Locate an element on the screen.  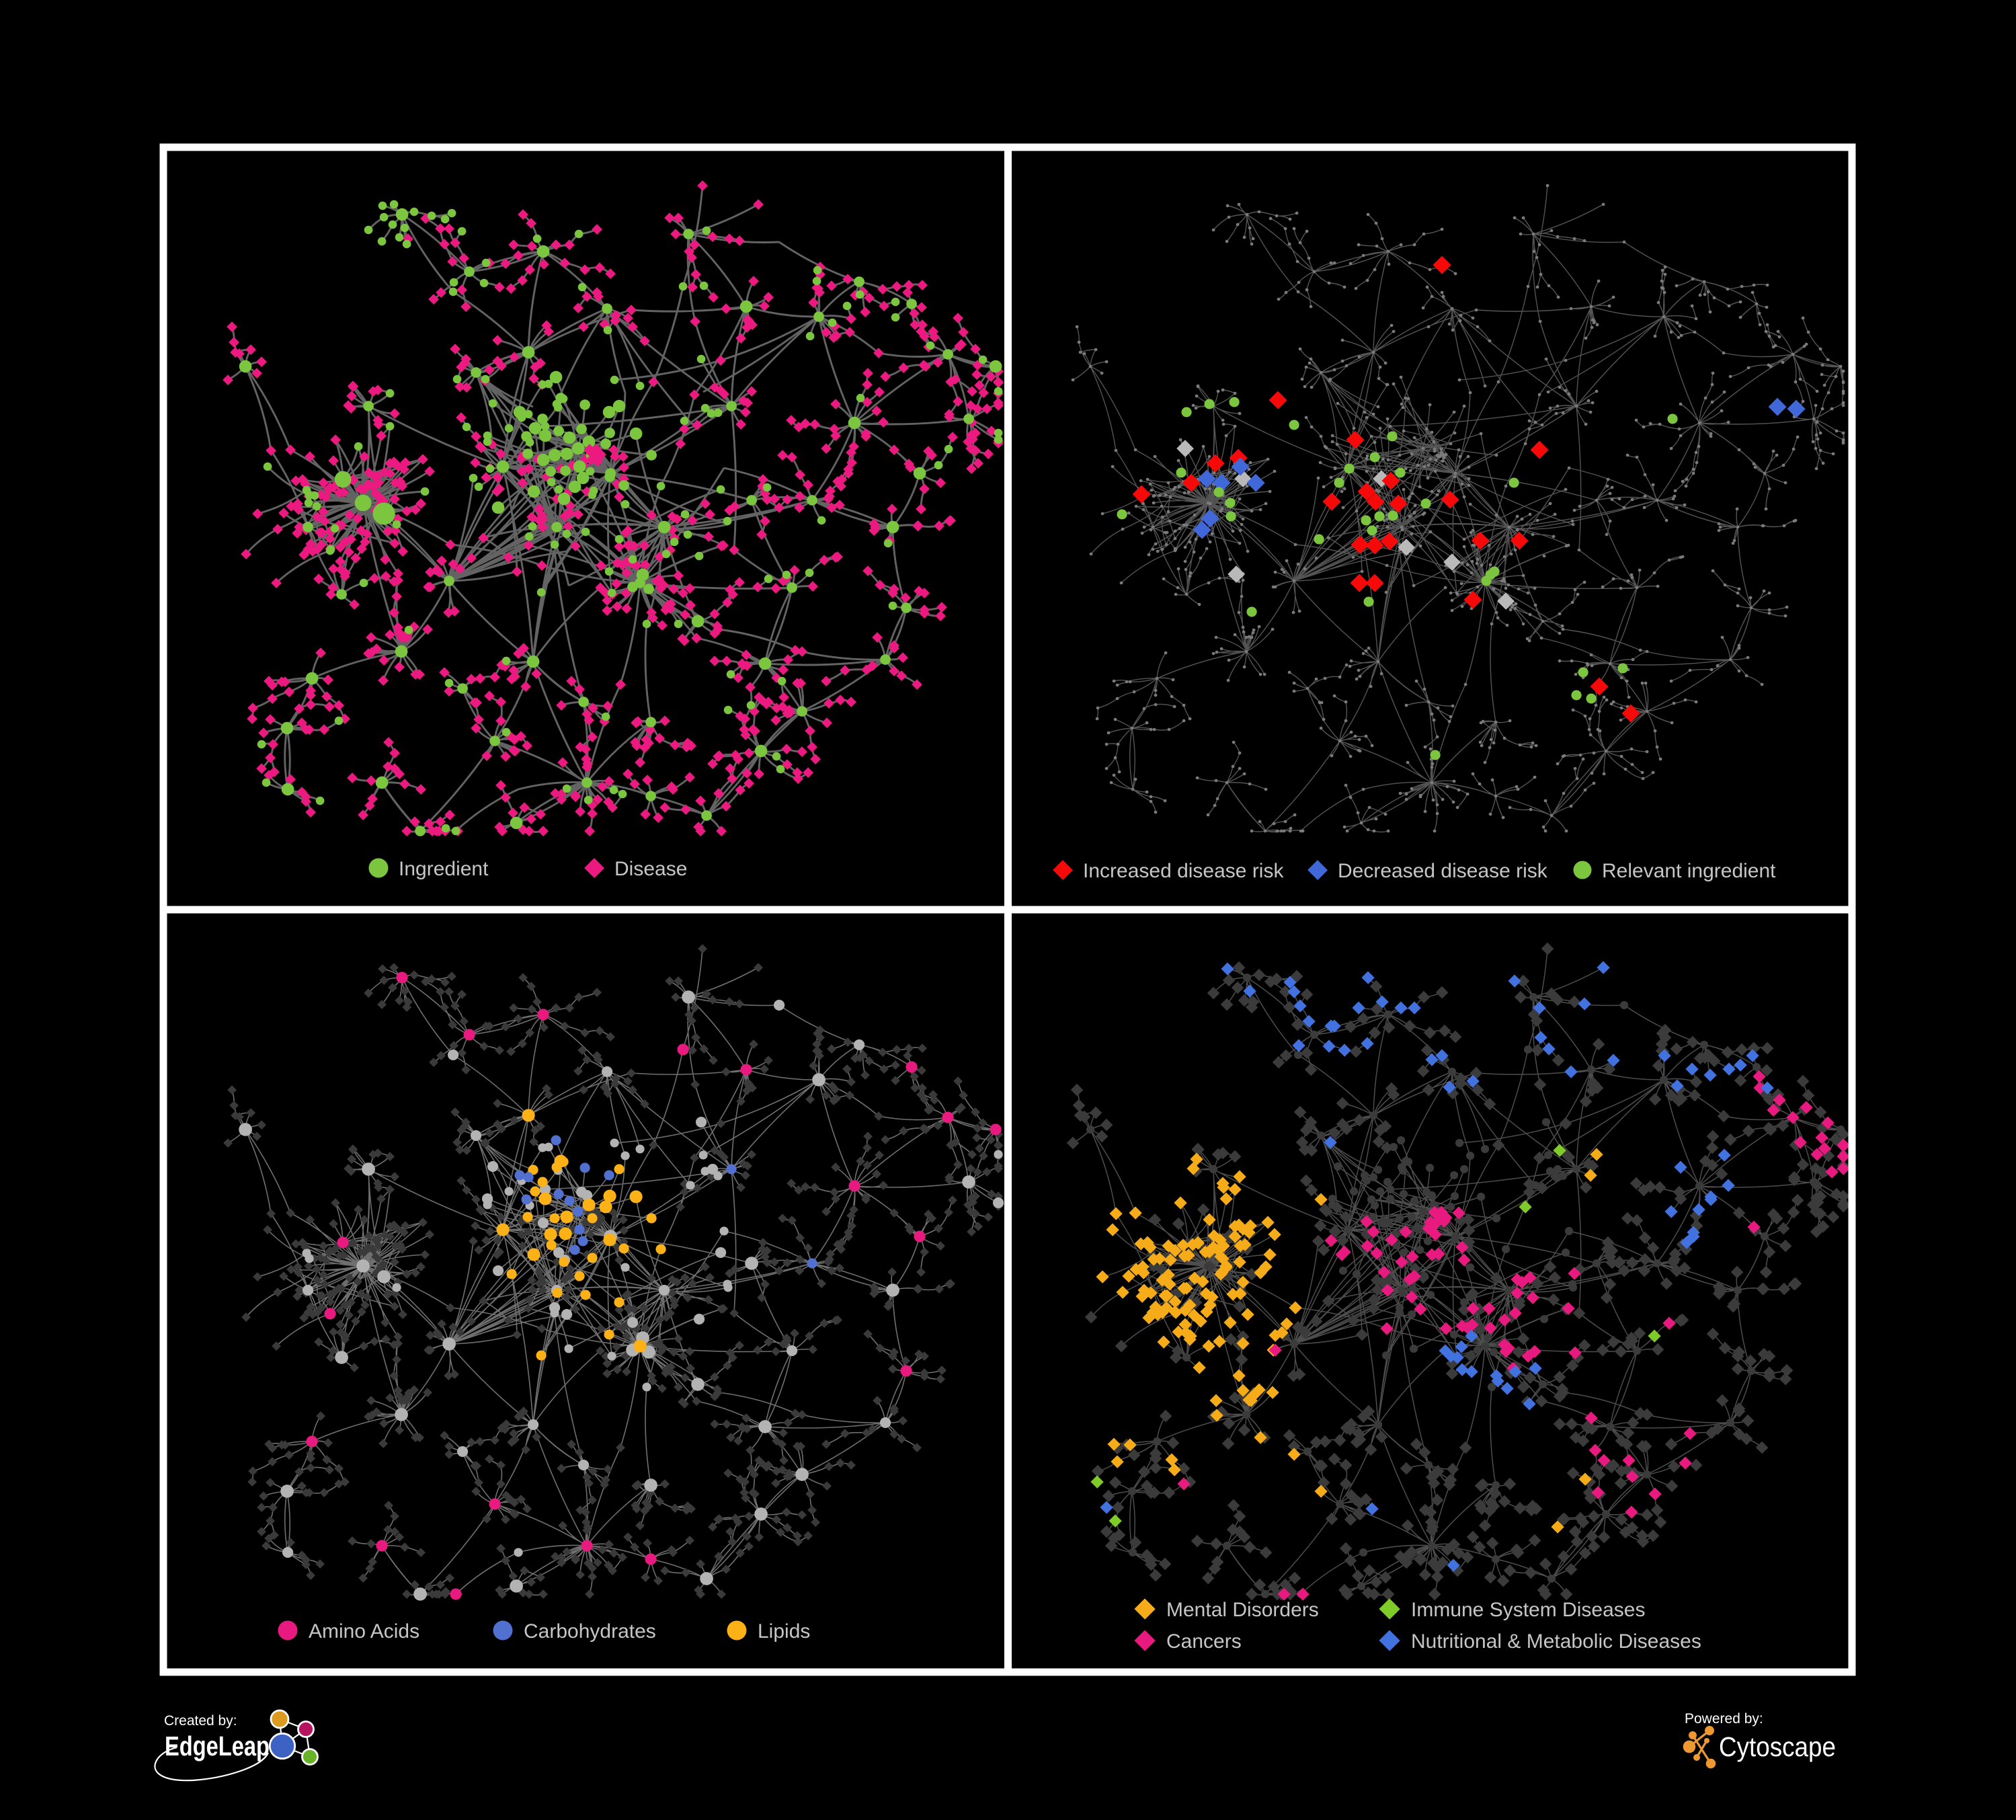
svg-text: Cytoscape is located at coordinates (1777, 1746).